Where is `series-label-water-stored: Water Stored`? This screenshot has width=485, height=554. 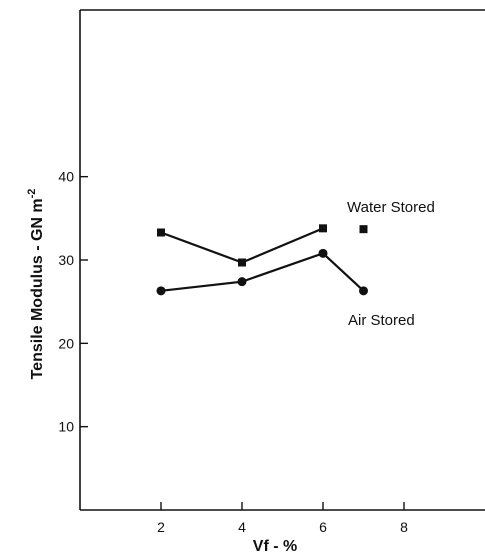
series-label-water-stored: Water Stored is located at coordinates (391, 207).